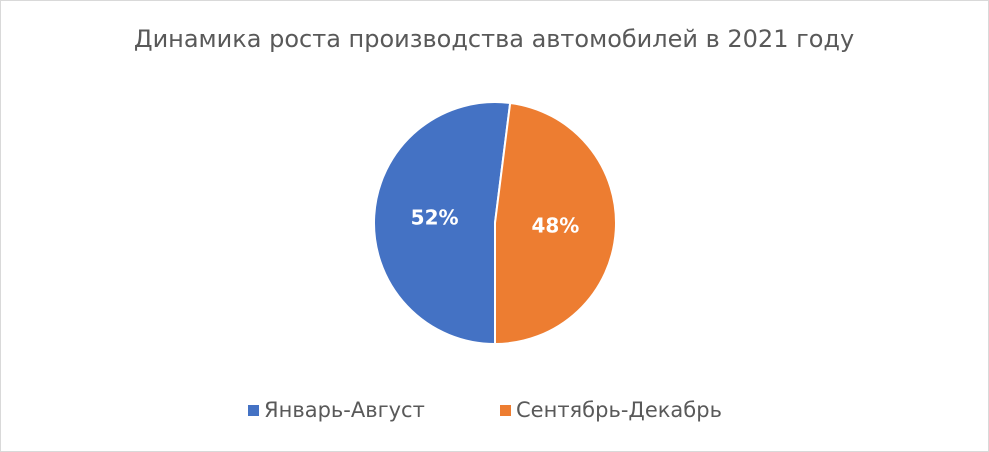 This screenshot has height=452, width=989. I want to click on data-label: 52%, so click(435, 218).